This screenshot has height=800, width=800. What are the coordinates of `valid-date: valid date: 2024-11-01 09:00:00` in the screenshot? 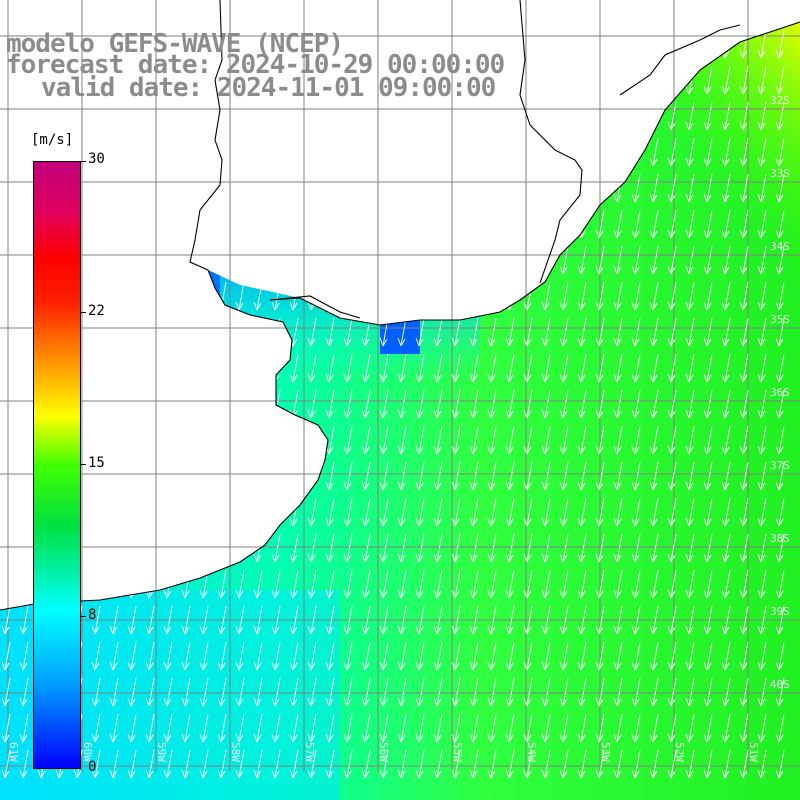 It's located at (268, 88).